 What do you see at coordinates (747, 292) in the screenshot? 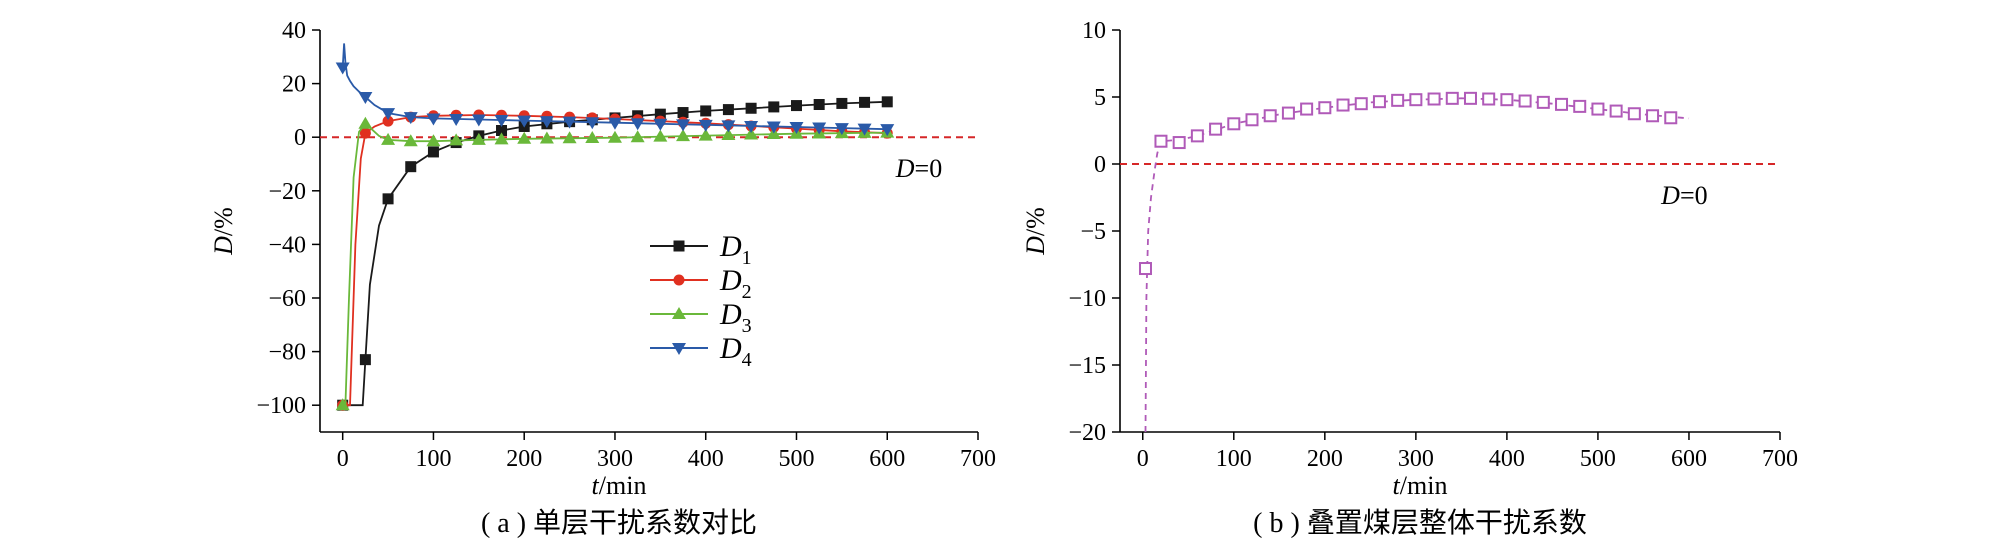
I see `legend-sub: 2` at bounding box center [747, 292].